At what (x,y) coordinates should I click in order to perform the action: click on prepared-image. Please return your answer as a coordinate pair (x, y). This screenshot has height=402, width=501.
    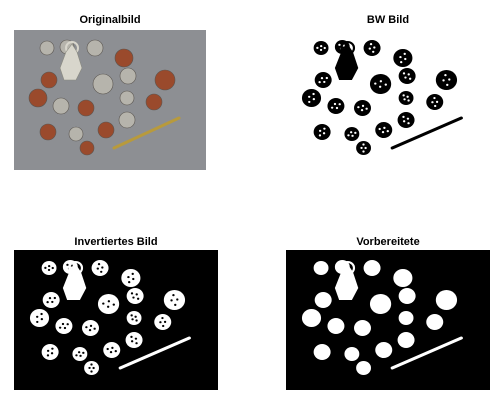
    Looking at the image, I should click on (388, 320).